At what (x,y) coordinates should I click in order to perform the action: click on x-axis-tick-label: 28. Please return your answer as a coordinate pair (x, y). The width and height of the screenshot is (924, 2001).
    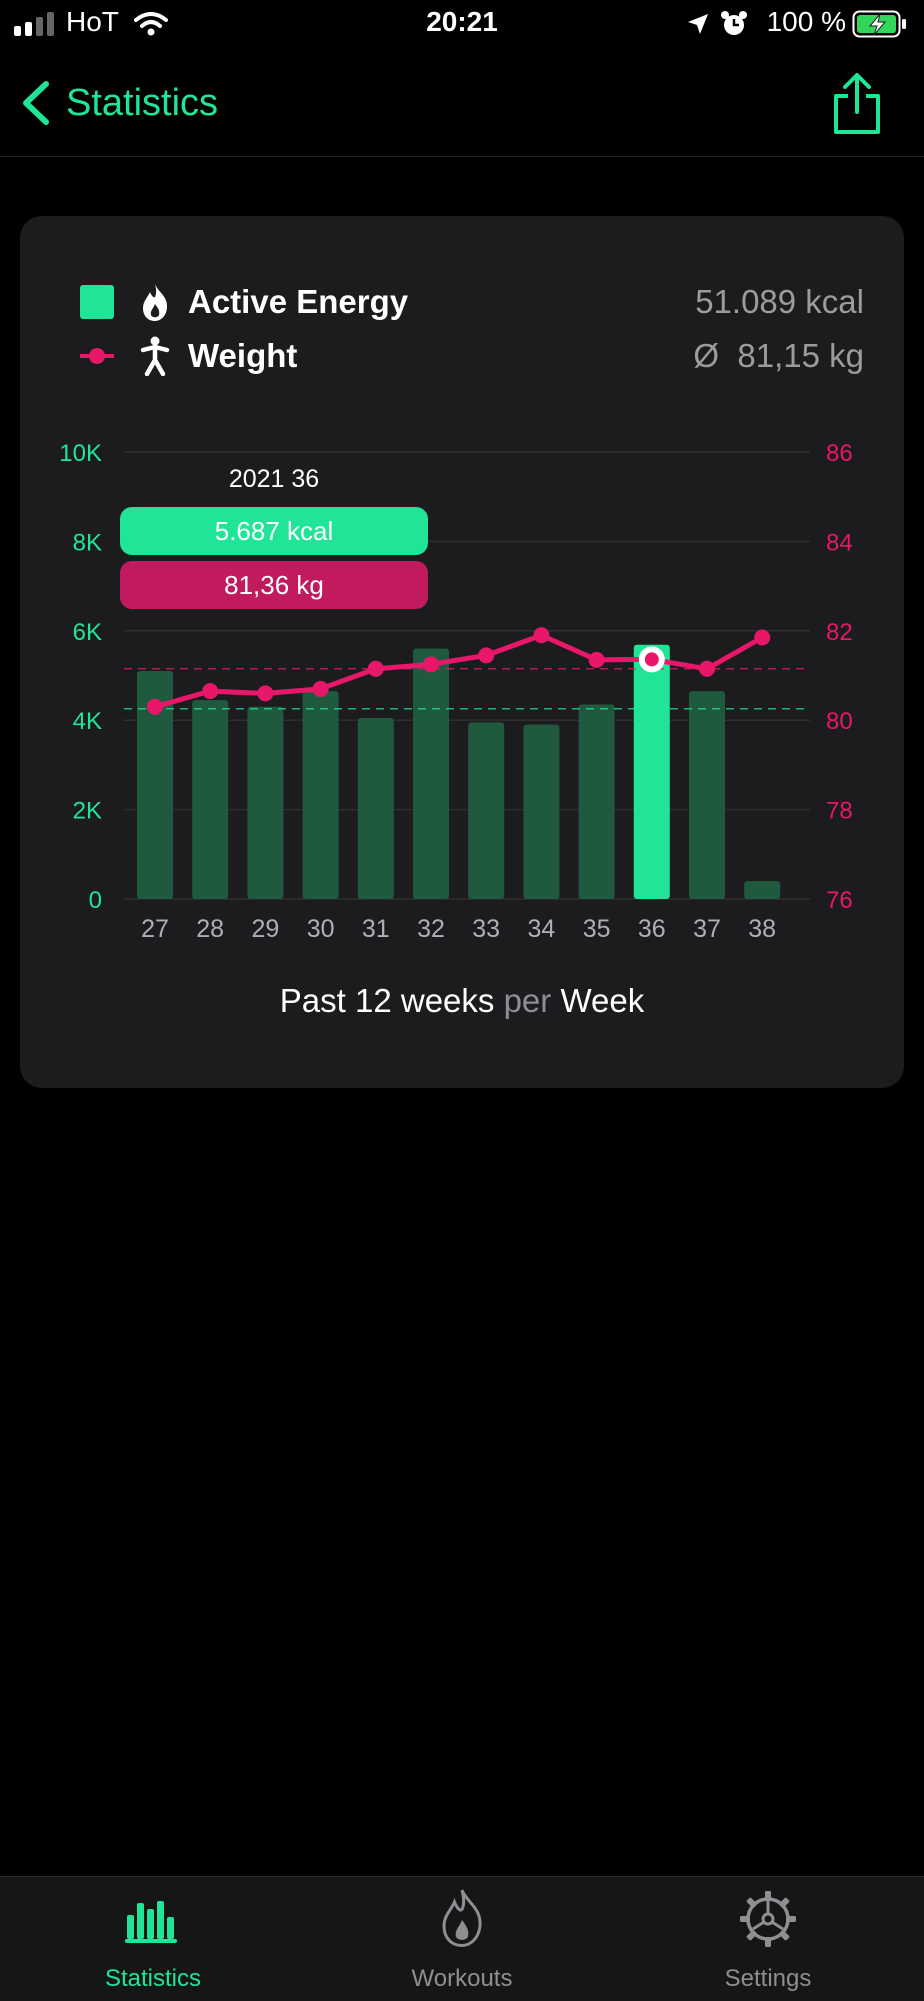
    Looking at the image, I should click on (210, 929).